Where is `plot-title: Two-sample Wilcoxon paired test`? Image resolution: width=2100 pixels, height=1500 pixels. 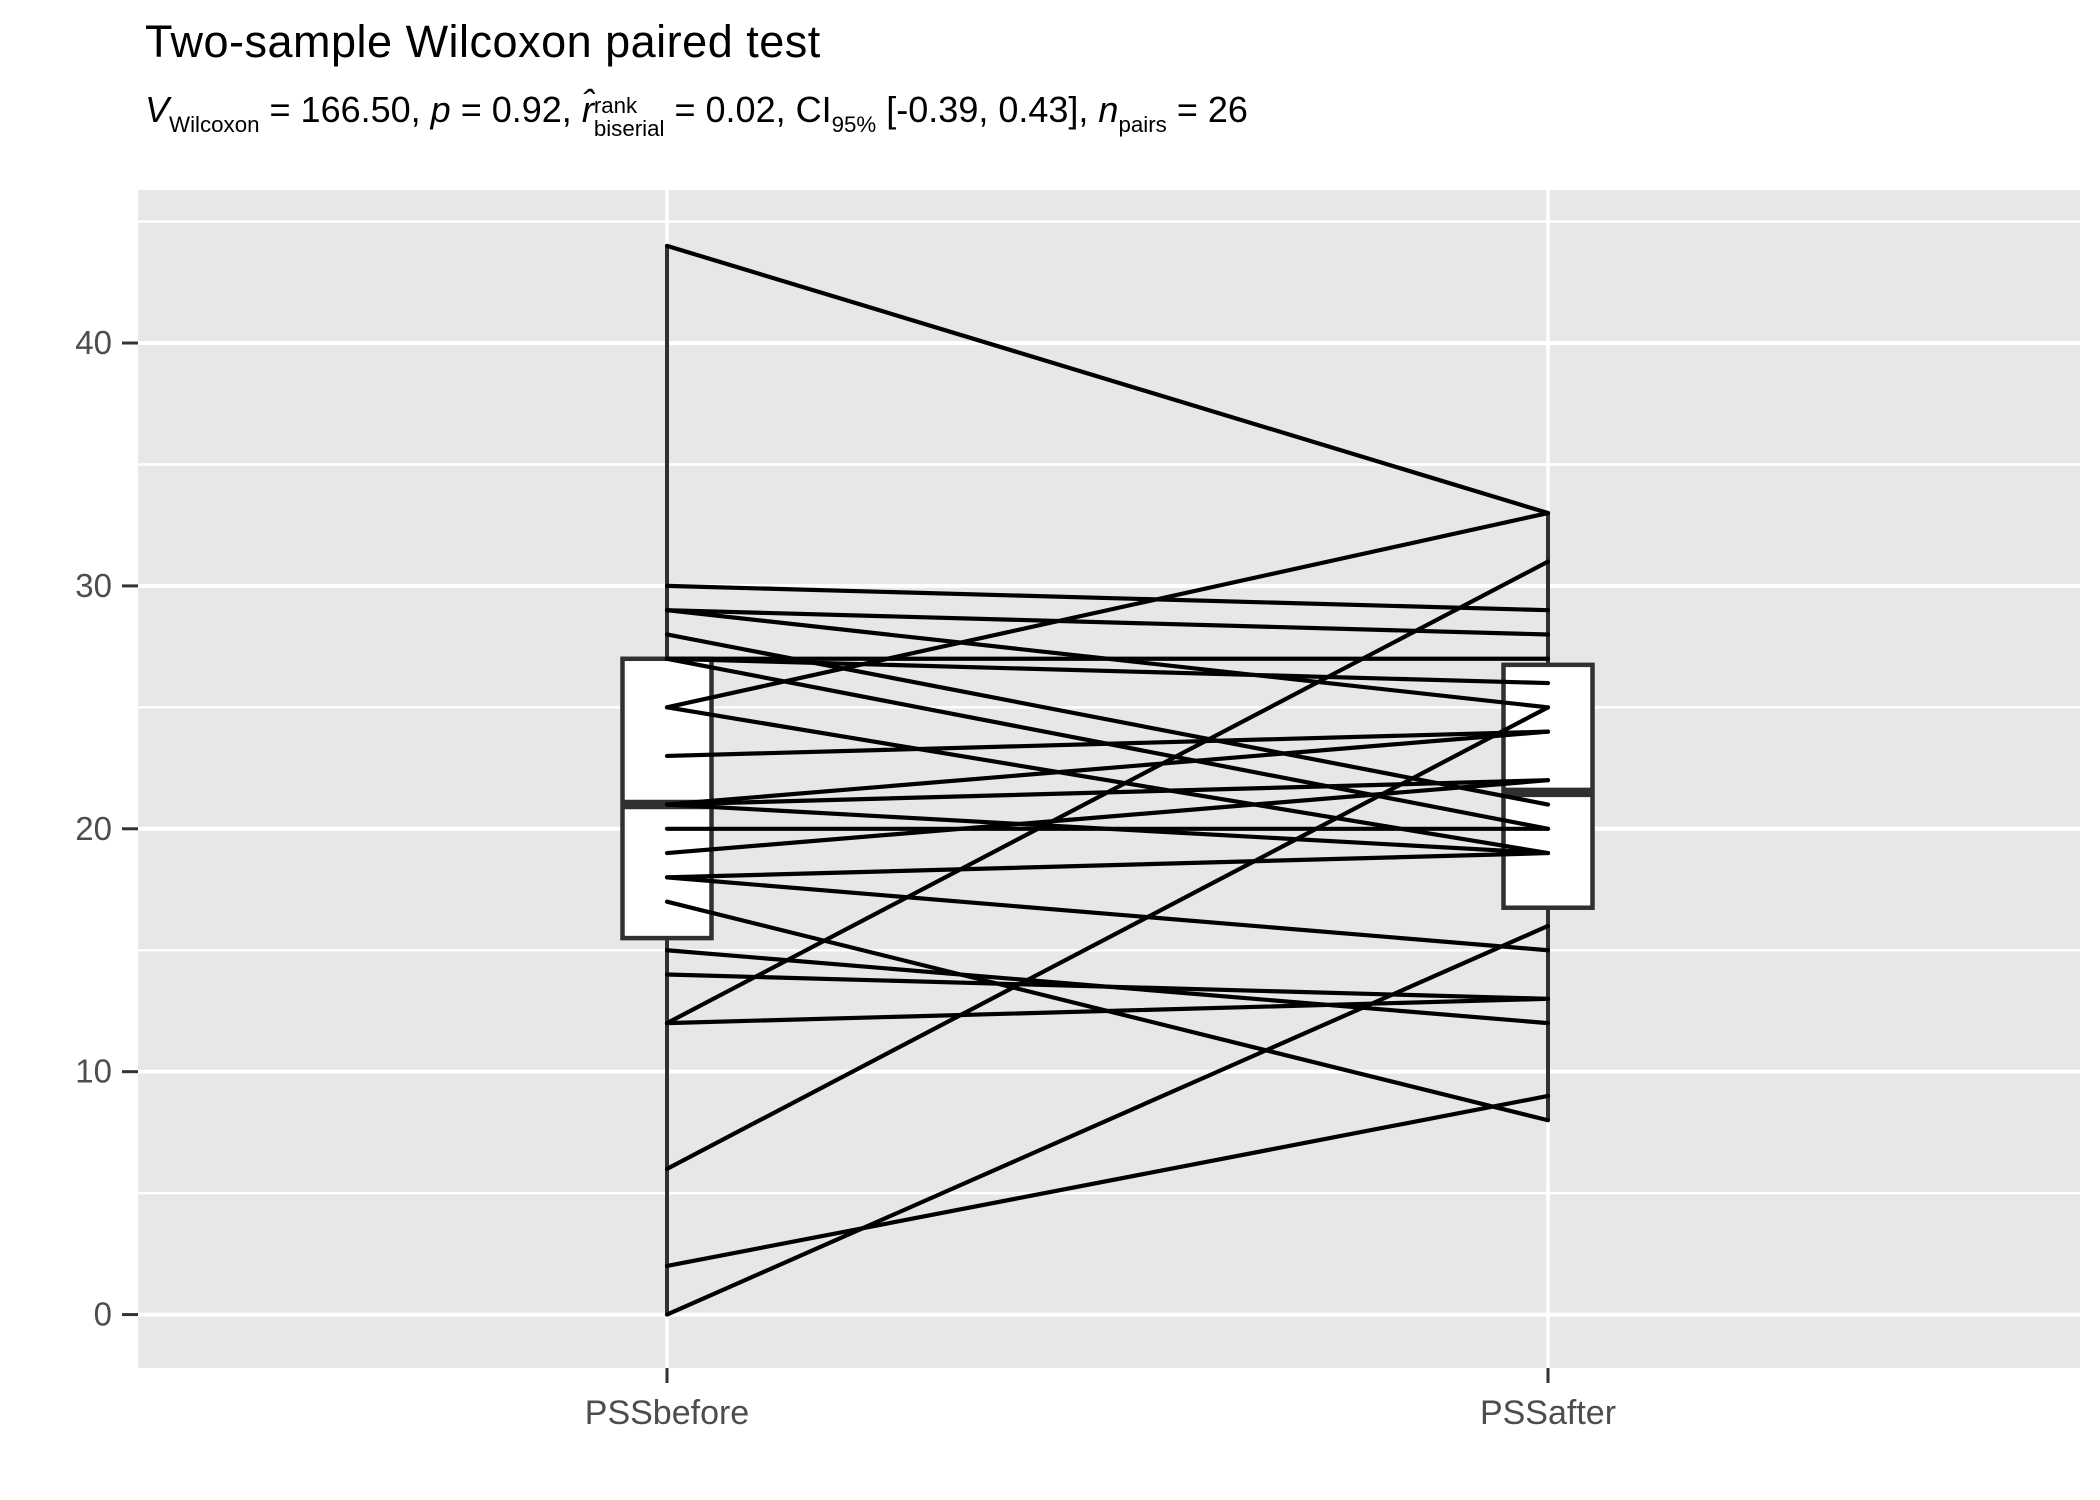 plot-title: Two-sample Wilcoxon paired test is located at coordinates (483, 41).